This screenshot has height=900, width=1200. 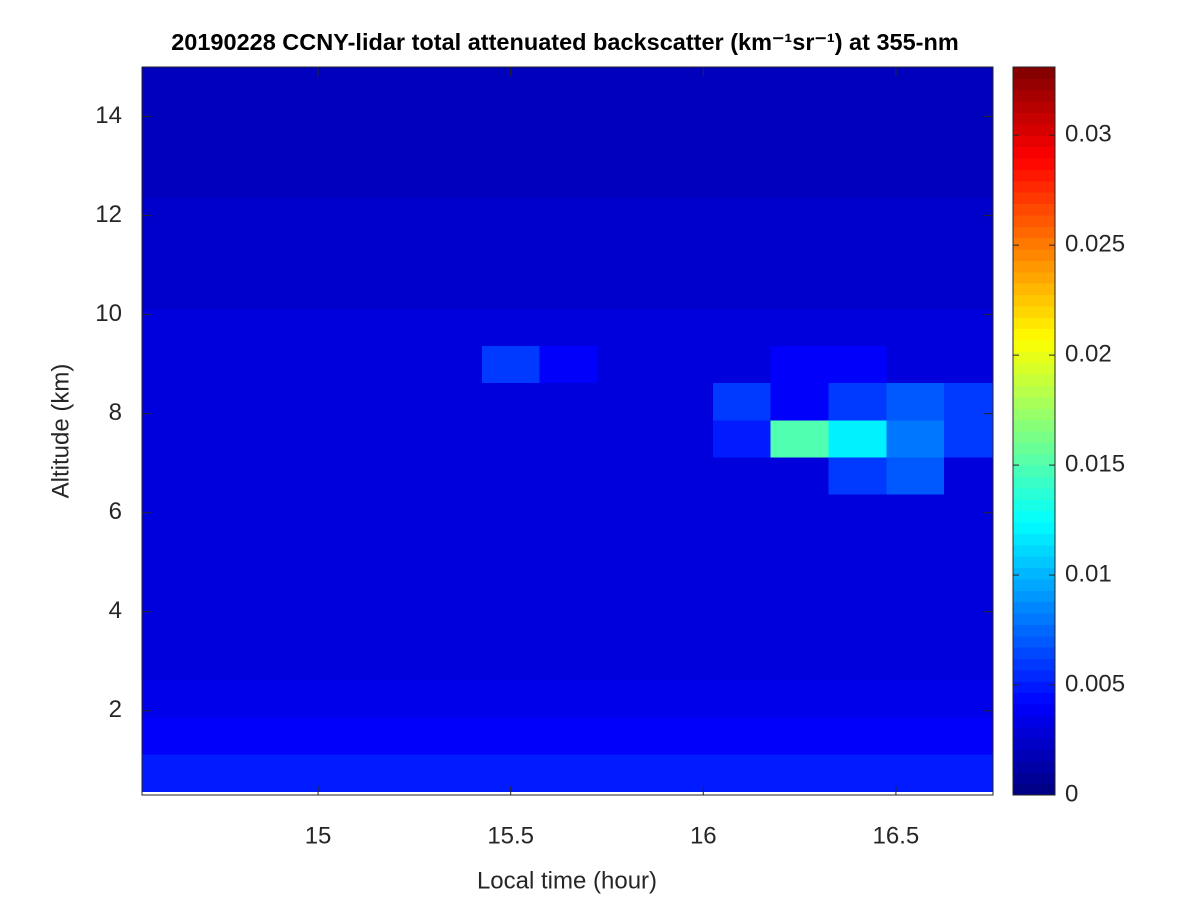 What do you see at coordinates (115, 610) in the screenshot?
I see `y-tick-label: 4` at bounding box center [115, 610].